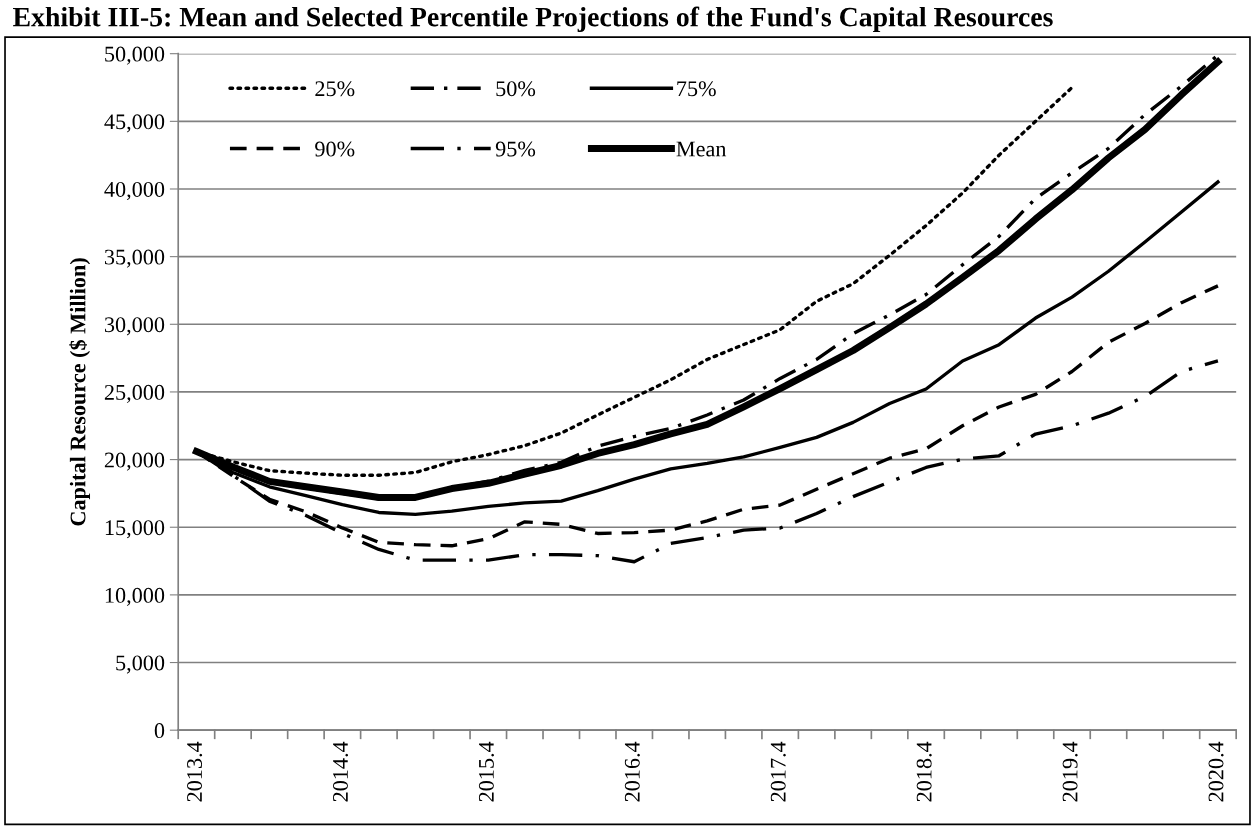 The height and width of the screenshot is (826, 1255). Describe the element at coordinates (924, 771) in the screenshot. I see `x-tick-label: 2018.4` at that location.